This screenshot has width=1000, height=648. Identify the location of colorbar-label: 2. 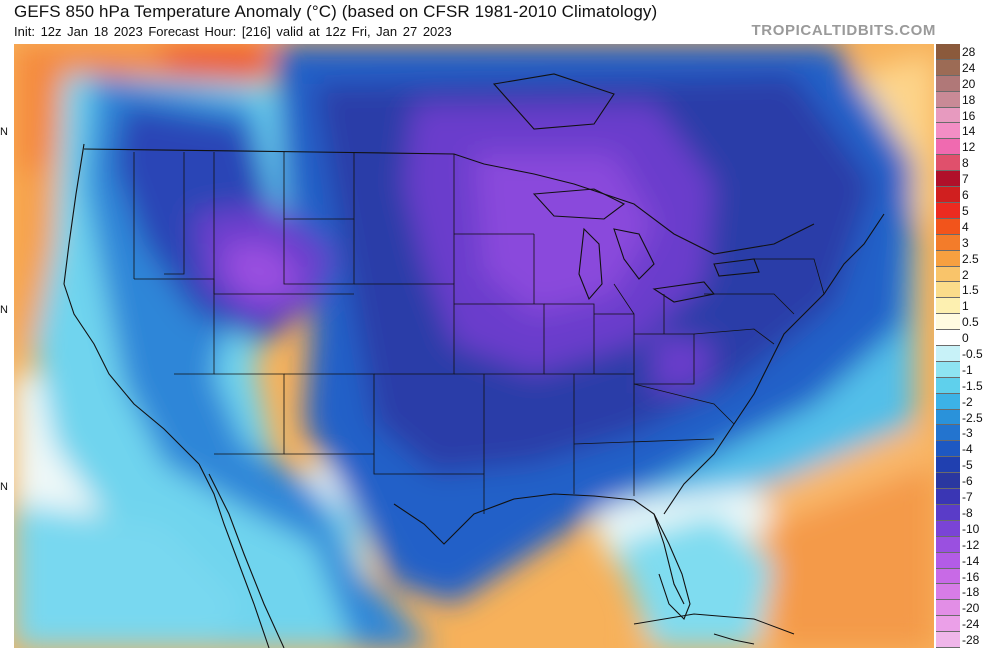
(965, 274).